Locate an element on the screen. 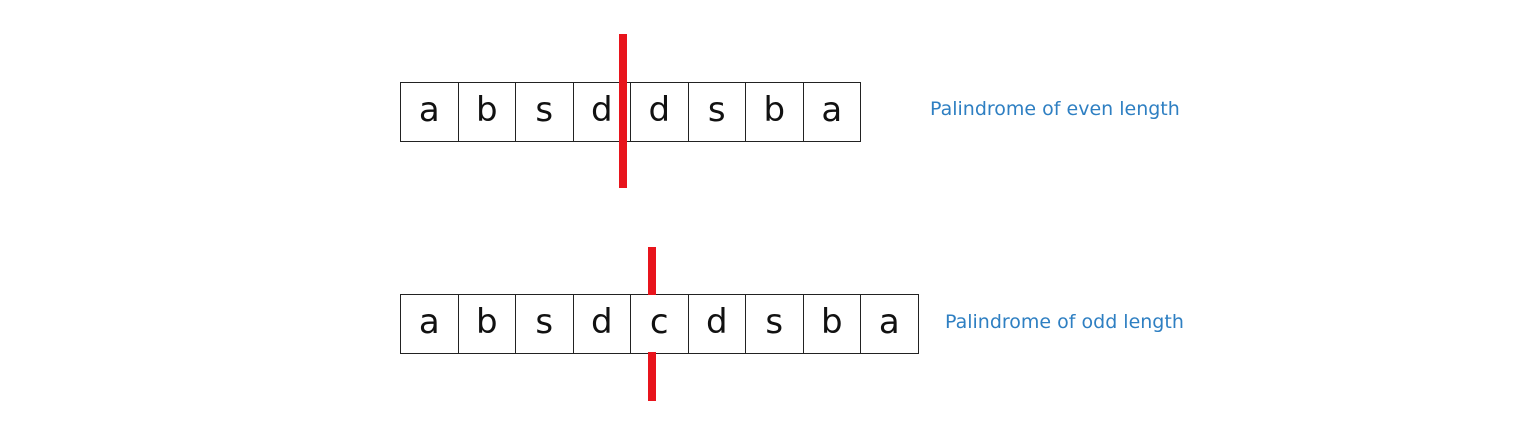 The image size is (1514, 432). odd-center-marker-top is located at coordinates (652, 271).